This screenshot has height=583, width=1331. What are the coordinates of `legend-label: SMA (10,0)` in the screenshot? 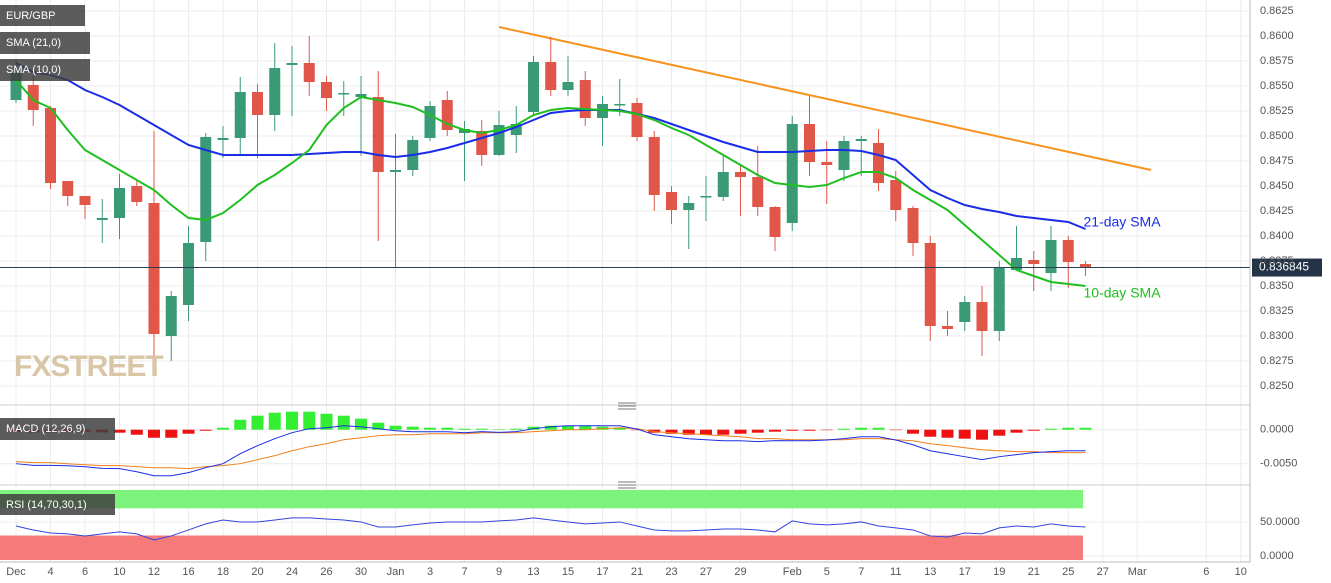 It's located at (33, 70).